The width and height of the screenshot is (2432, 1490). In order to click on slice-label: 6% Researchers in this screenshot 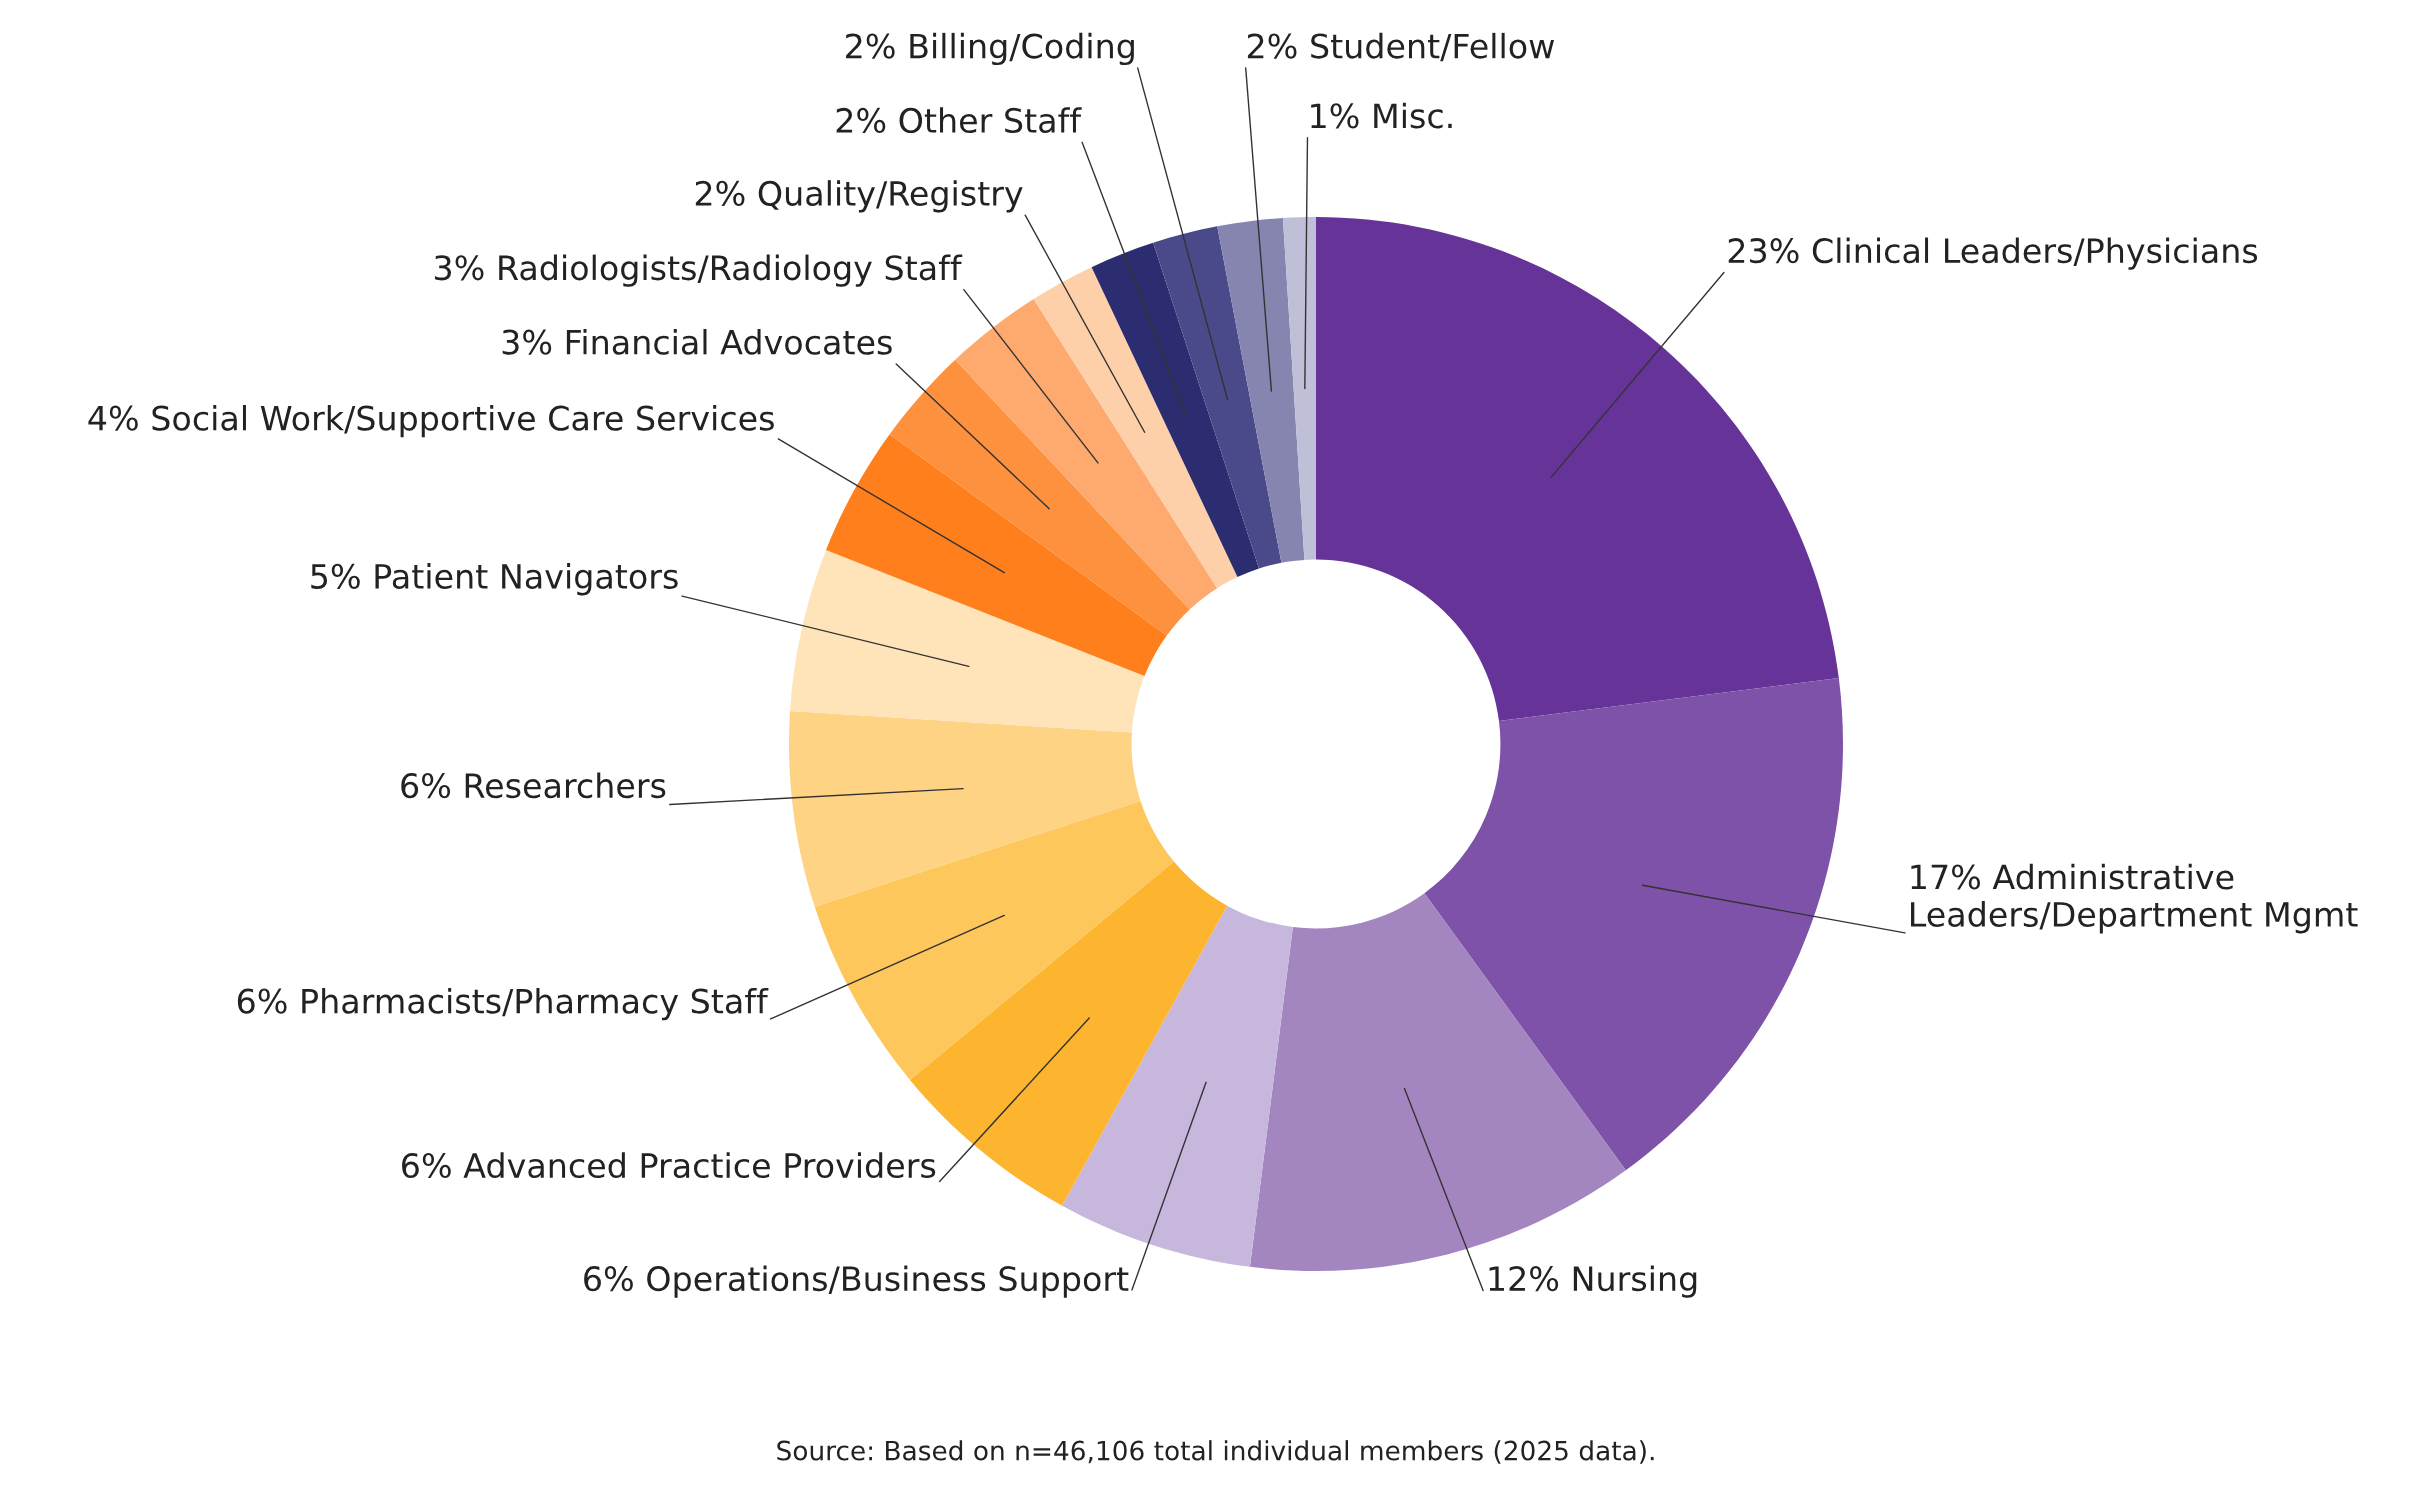, I will do `click(533, 785)`.